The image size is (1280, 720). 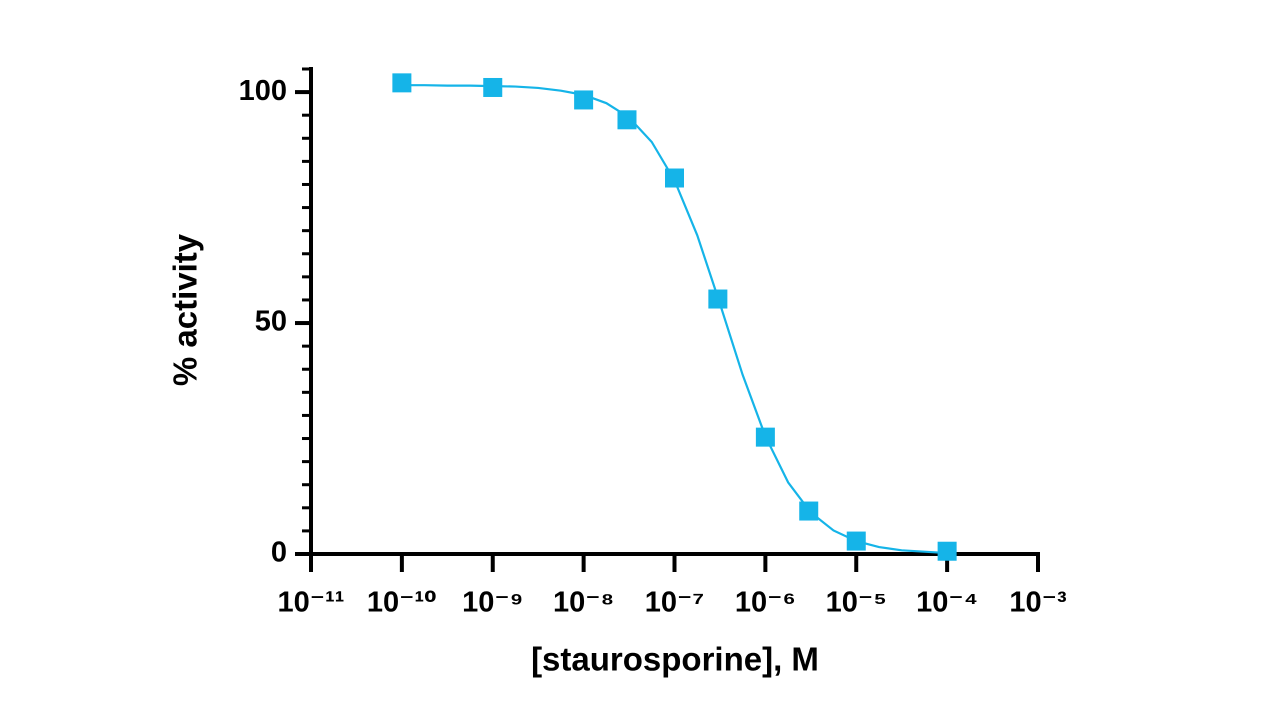 I want to click on y-axis-title: % activity, so click(x=185, y=309).